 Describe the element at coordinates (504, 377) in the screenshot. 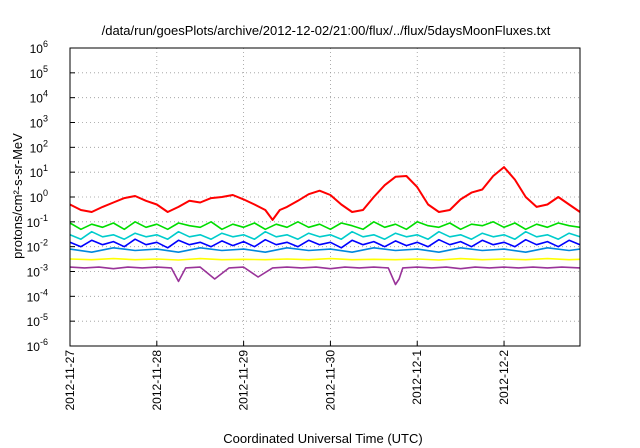

I see `x-tick-label: 2012-12-2` at that location.